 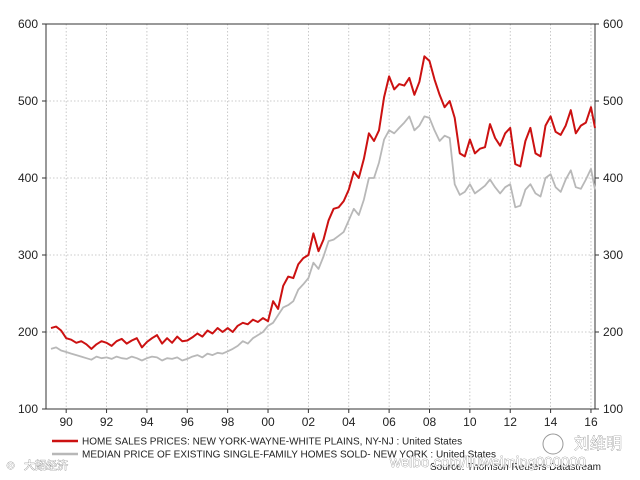 What do you see at coordinates (430, 422) in the screenshot?
I see `x-tick-label: 08` at bounding box center [430, 422].